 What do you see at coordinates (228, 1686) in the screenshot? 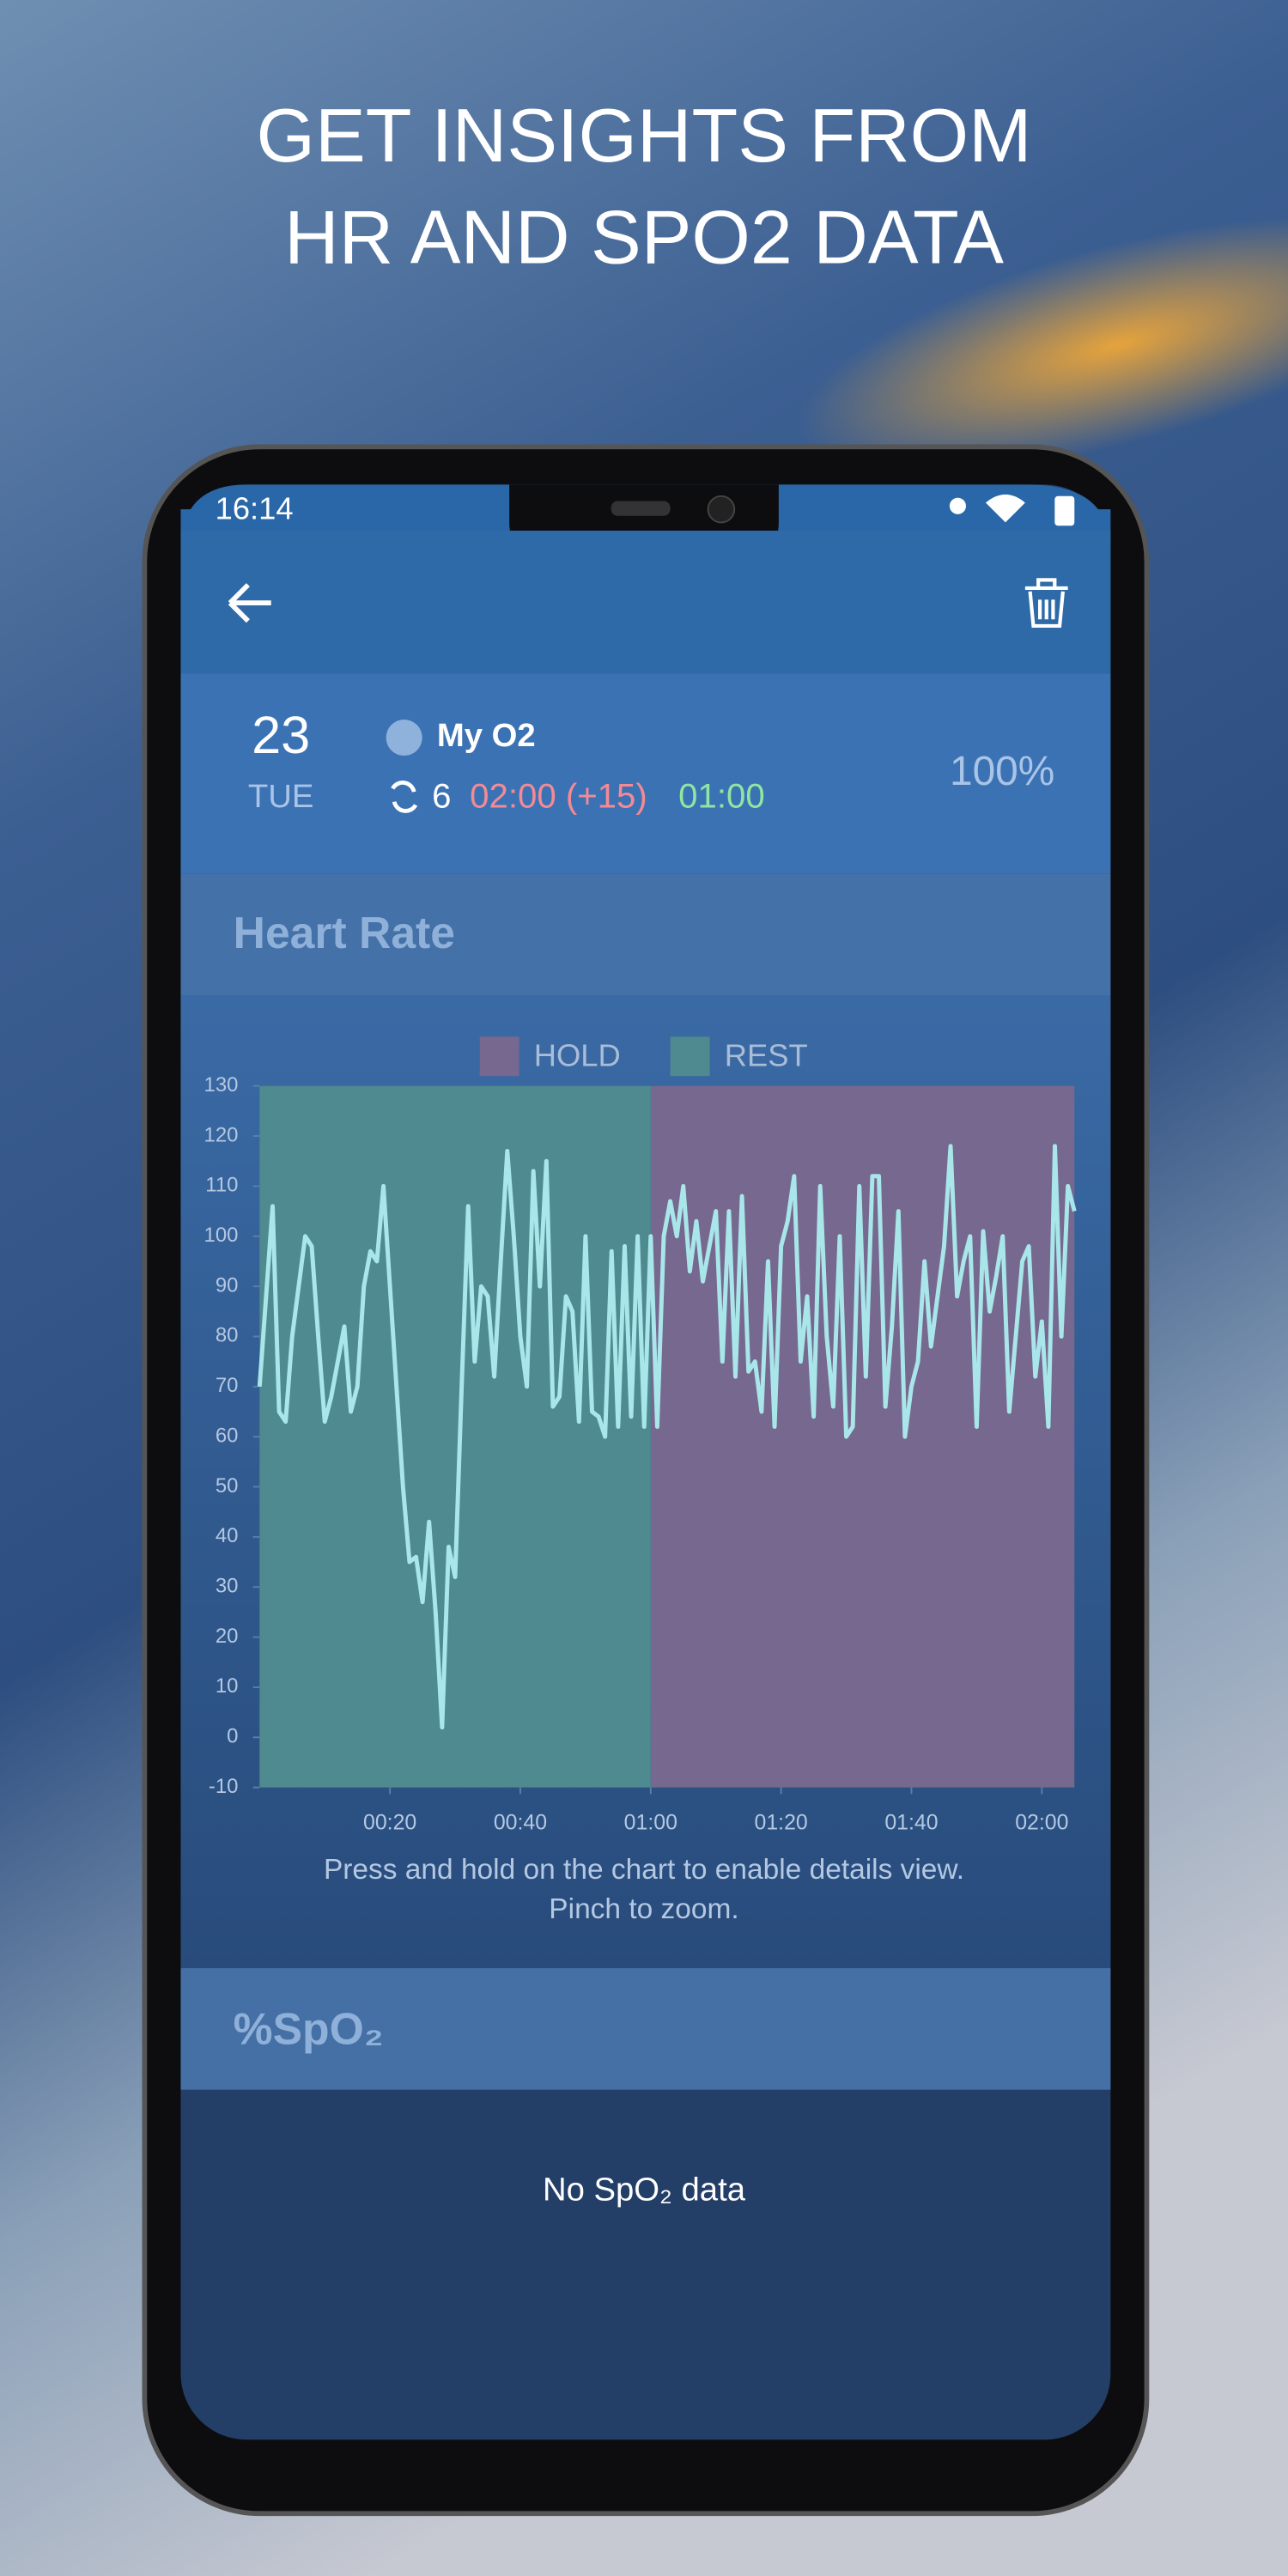
I see `y-tick-label: 10` at bounding box center [228, 1686].